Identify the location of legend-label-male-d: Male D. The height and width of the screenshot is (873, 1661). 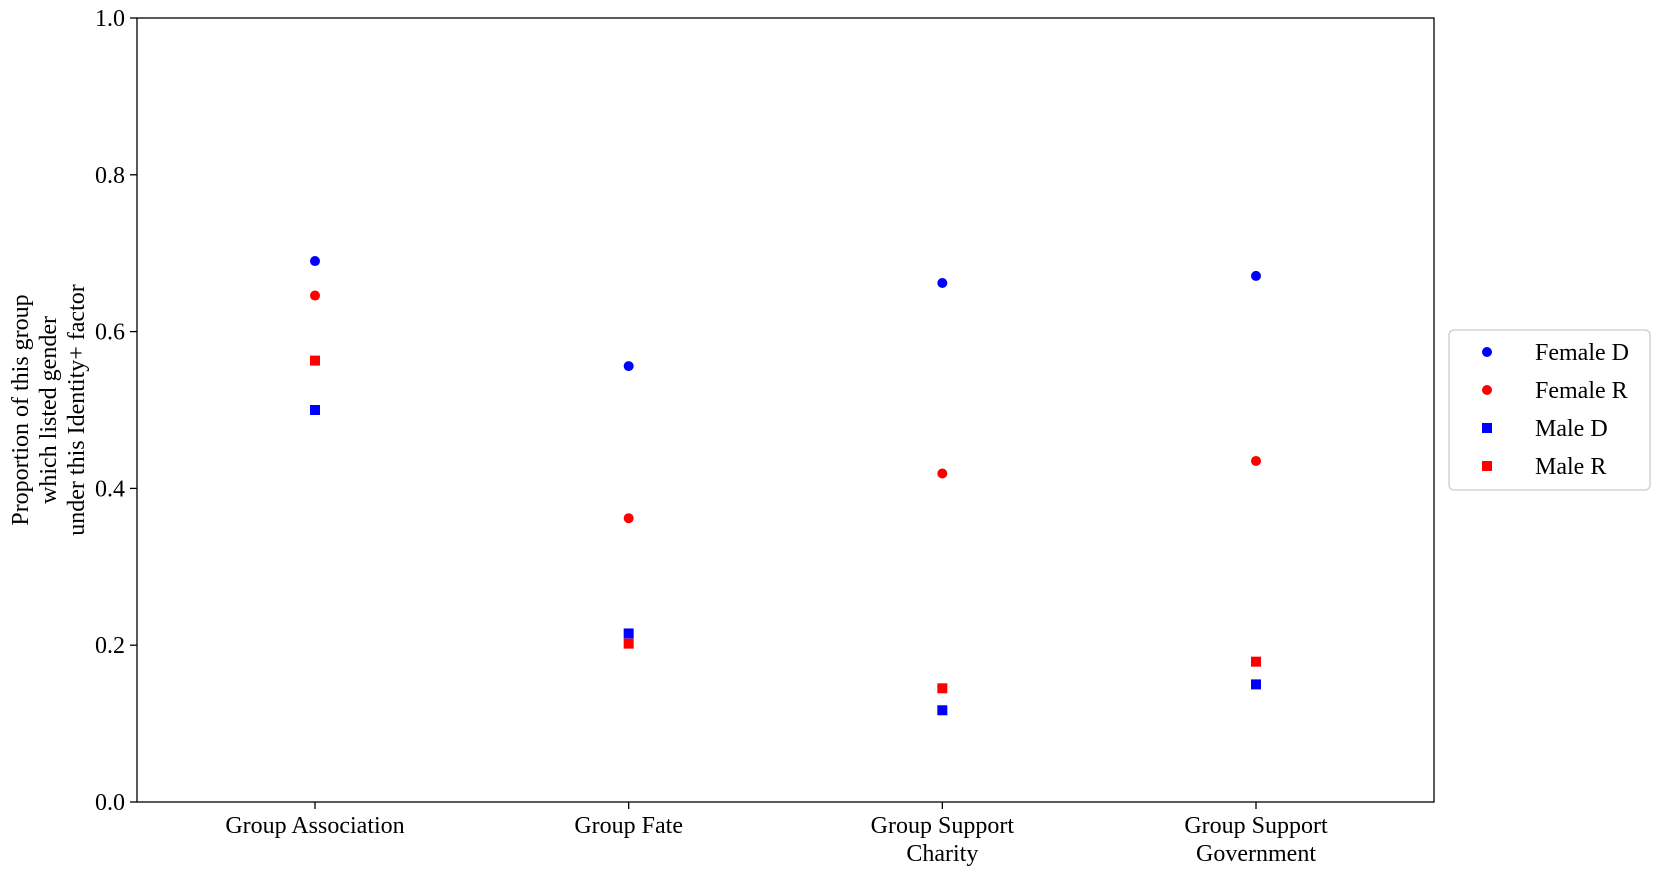
(1571, 429).